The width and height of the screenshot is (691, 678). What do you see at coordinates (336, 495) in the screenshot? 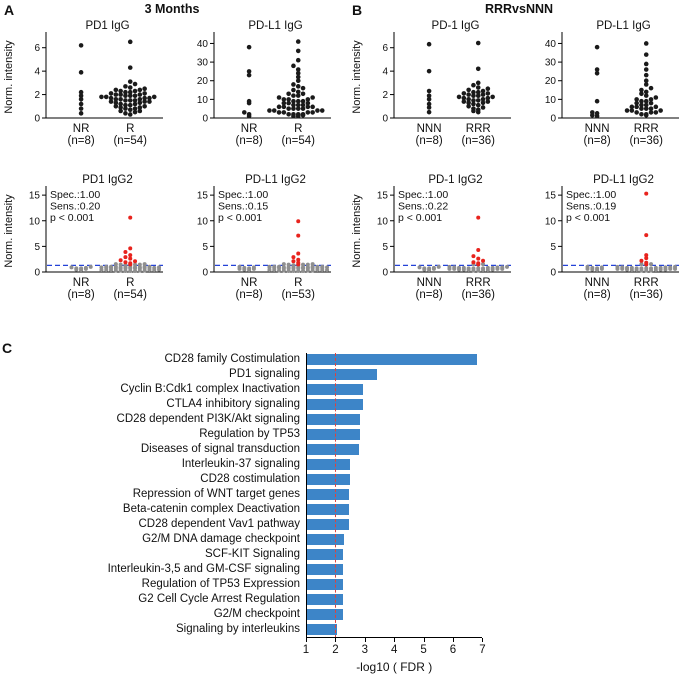
I see `significance-threshold-line` at bounding box center [336, 495].